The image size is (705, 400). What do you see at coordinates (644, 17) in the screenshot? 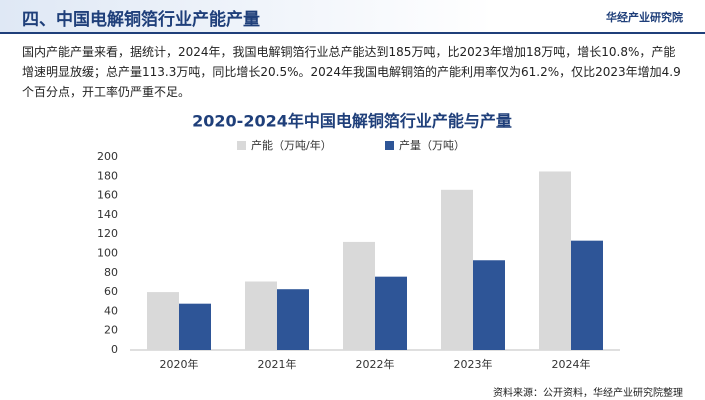
I see `logo: 华经产业研究院` at bounding box center [644, 17].